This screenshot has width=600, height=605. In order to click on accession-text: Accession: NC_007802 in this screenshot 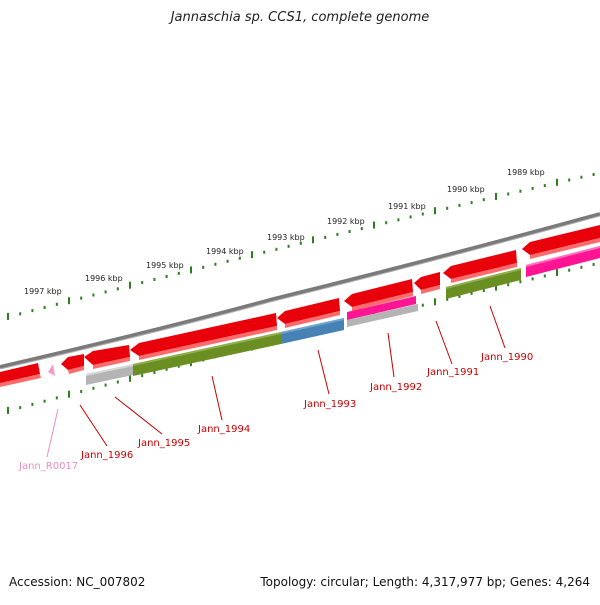, I will do `click(77, 582)`.